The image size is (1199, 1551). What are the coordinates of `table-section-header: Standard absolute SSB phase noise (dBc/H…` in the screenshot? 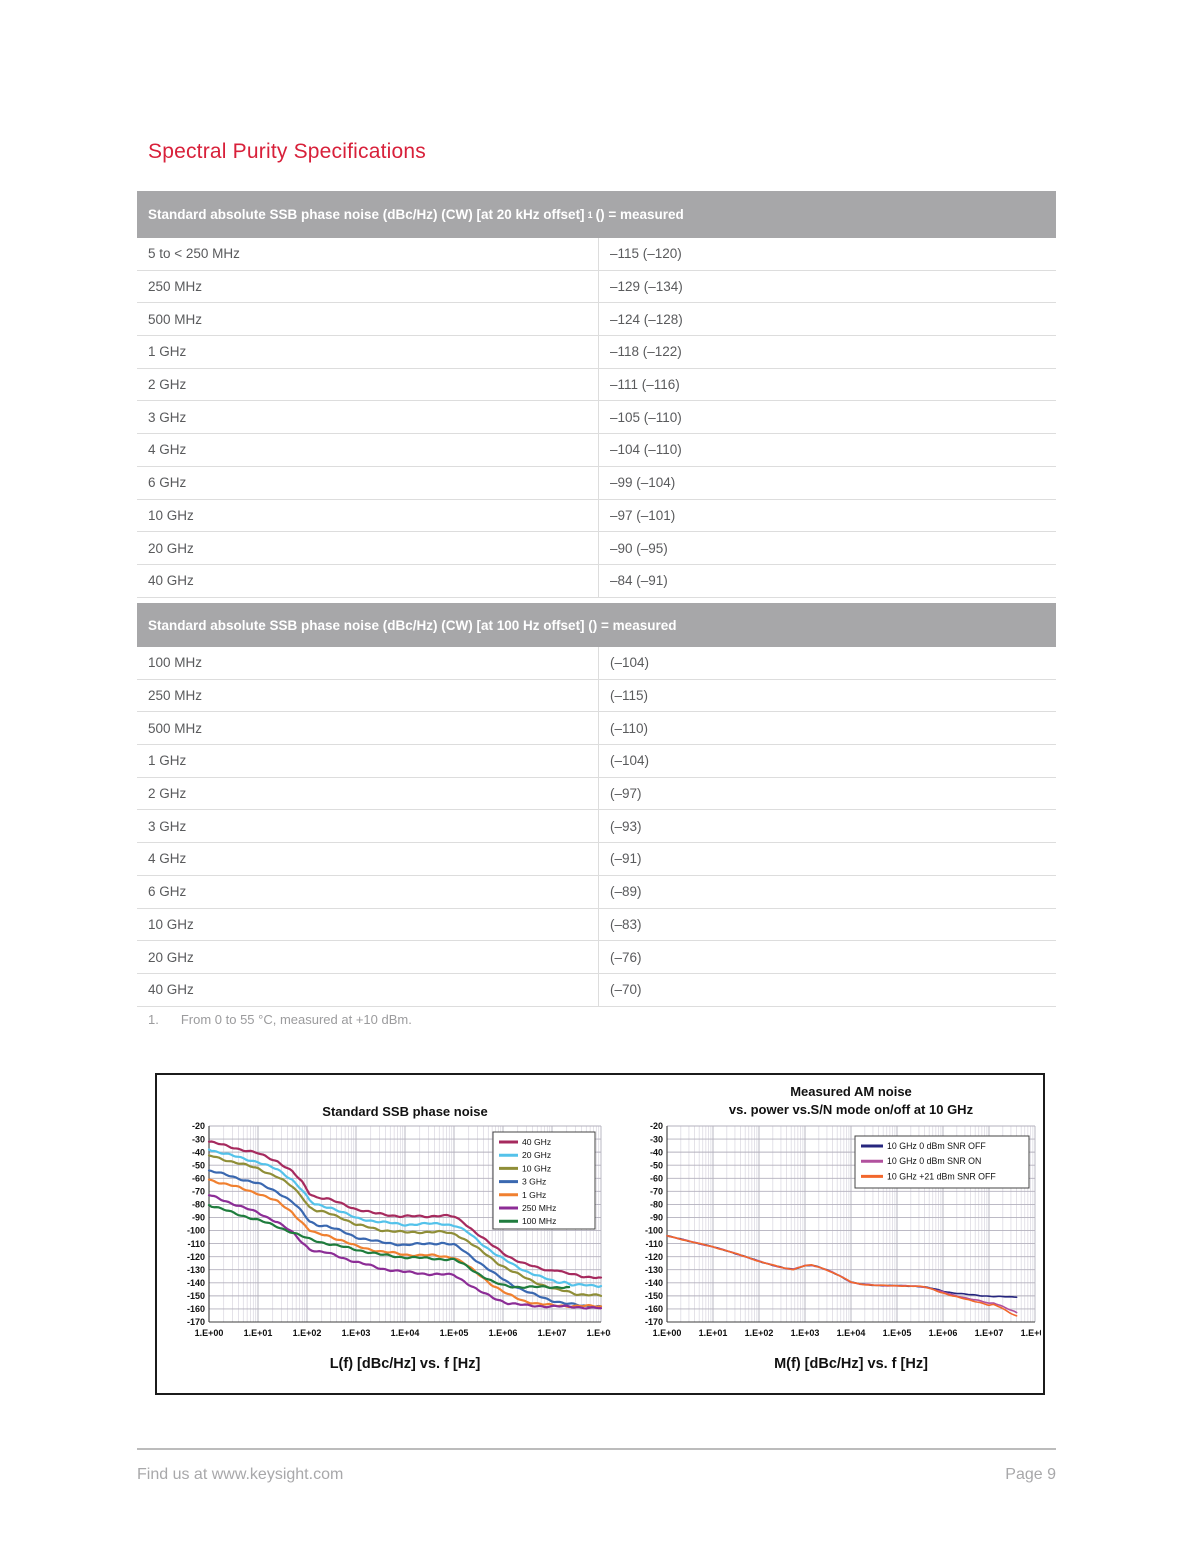 It's located at (596, 214).